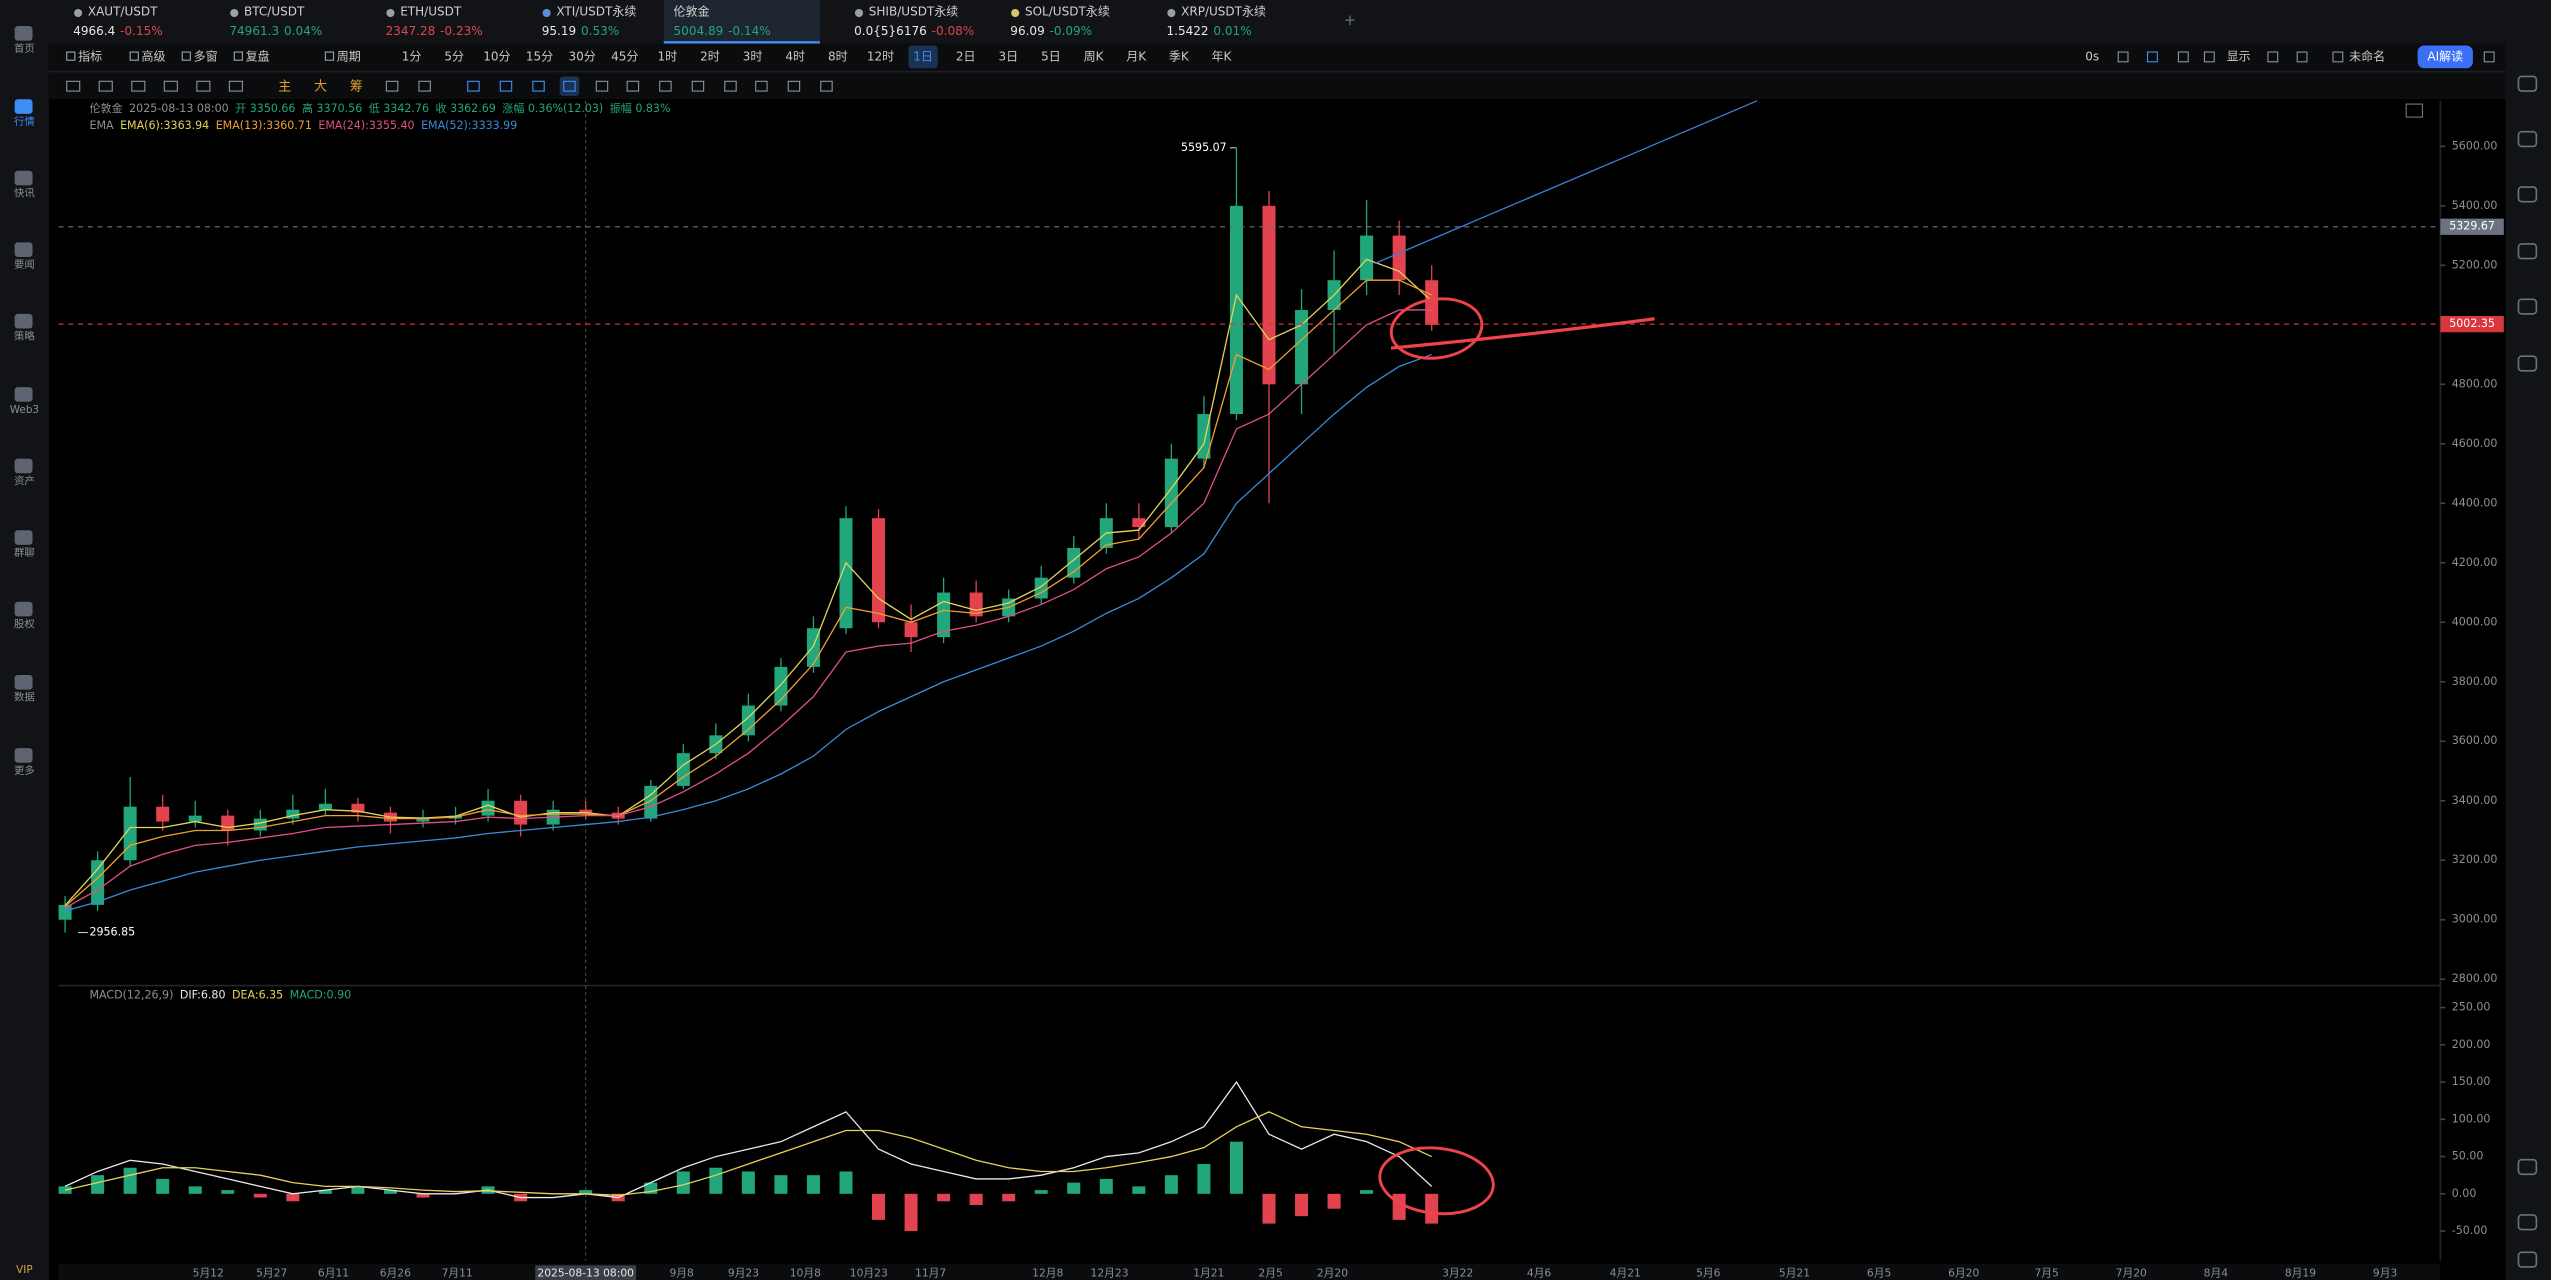 The image size is (2551, 1280). Describe the element at coordinates (2367, 55) in the screenshot. I see `toolbar-right-item: 未命名` at that location.